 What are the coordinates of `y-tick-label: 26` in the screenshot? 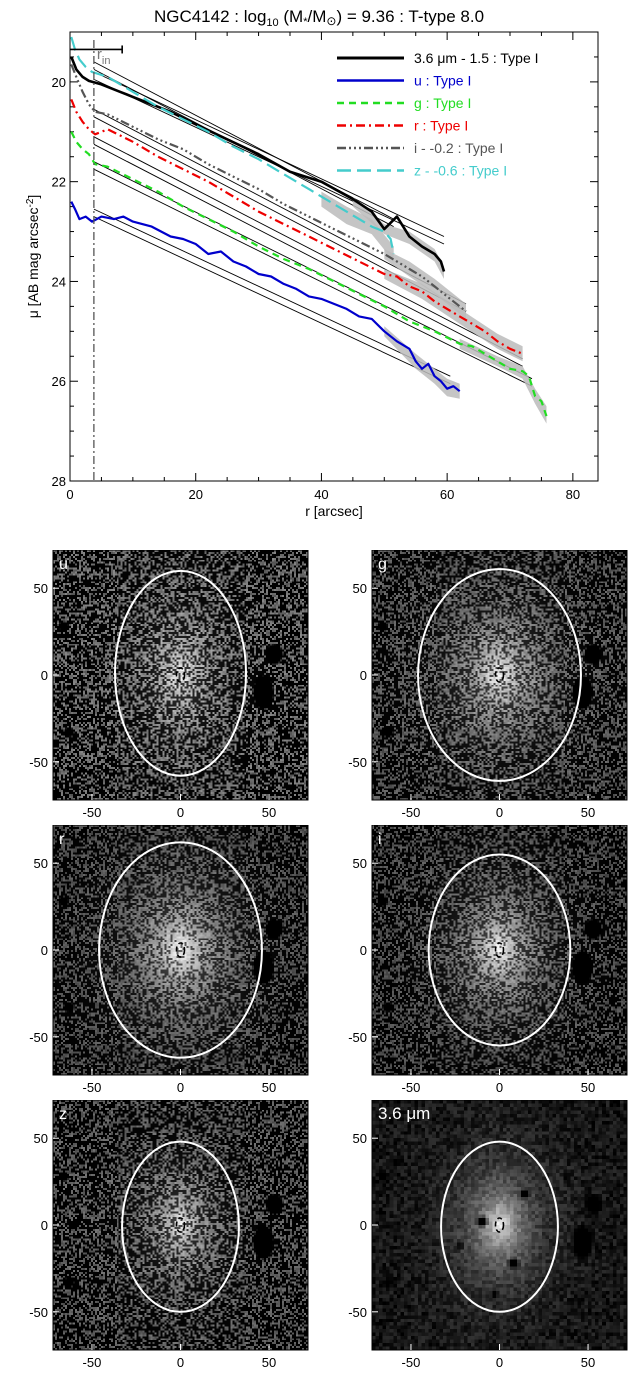 It's located at (59, 381).